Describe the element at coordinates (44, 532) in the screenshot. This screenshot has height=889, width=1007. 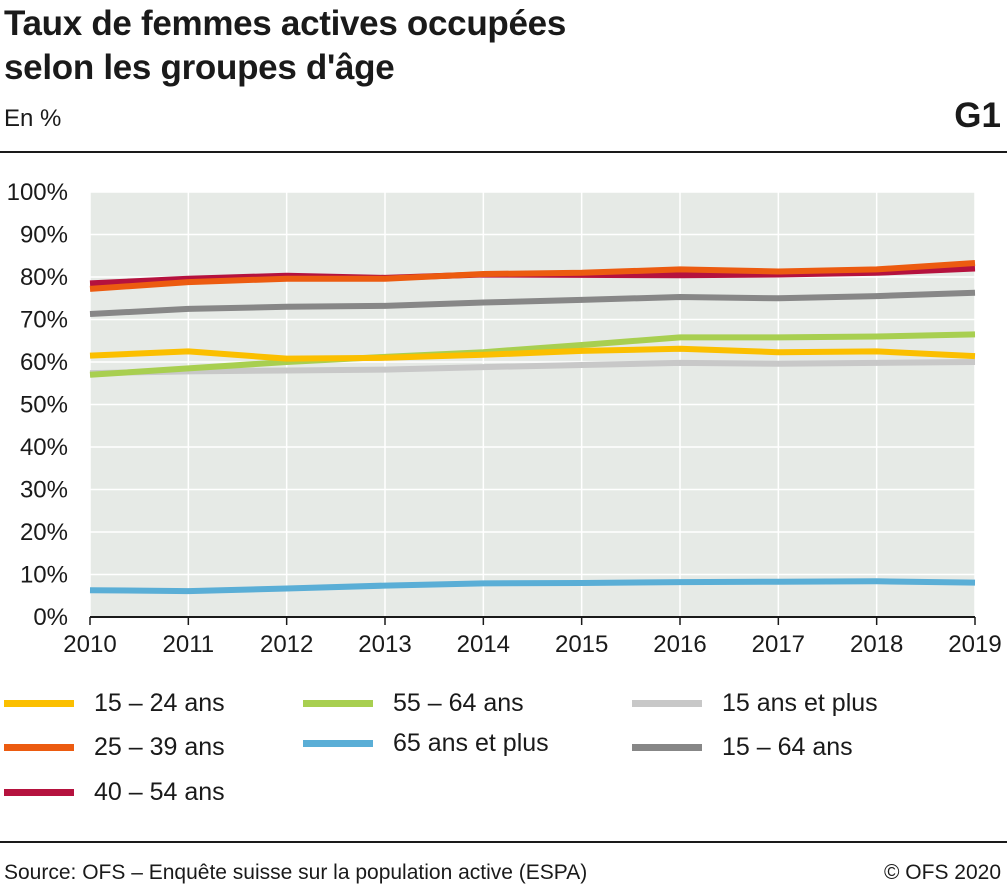
I see `y-tick-label: 20%` at that location.